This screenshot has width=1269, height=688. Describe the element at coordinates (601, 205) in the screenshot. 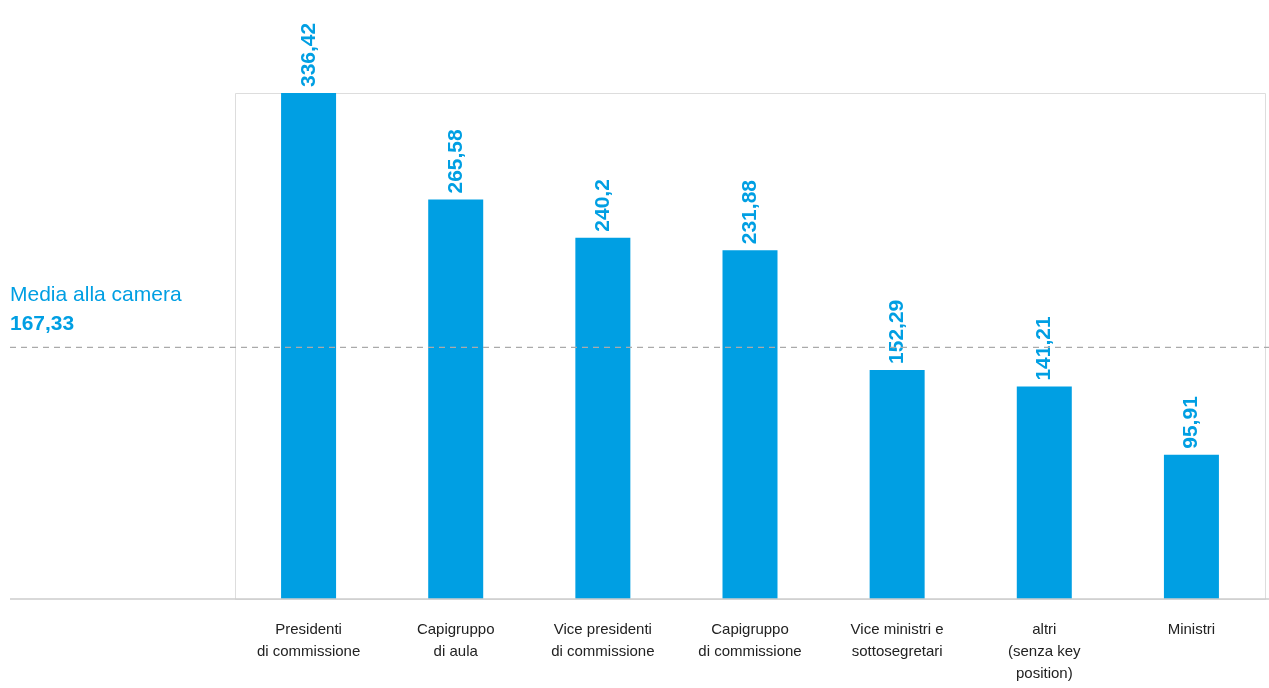

I see `data-label: 240,2` at that location.